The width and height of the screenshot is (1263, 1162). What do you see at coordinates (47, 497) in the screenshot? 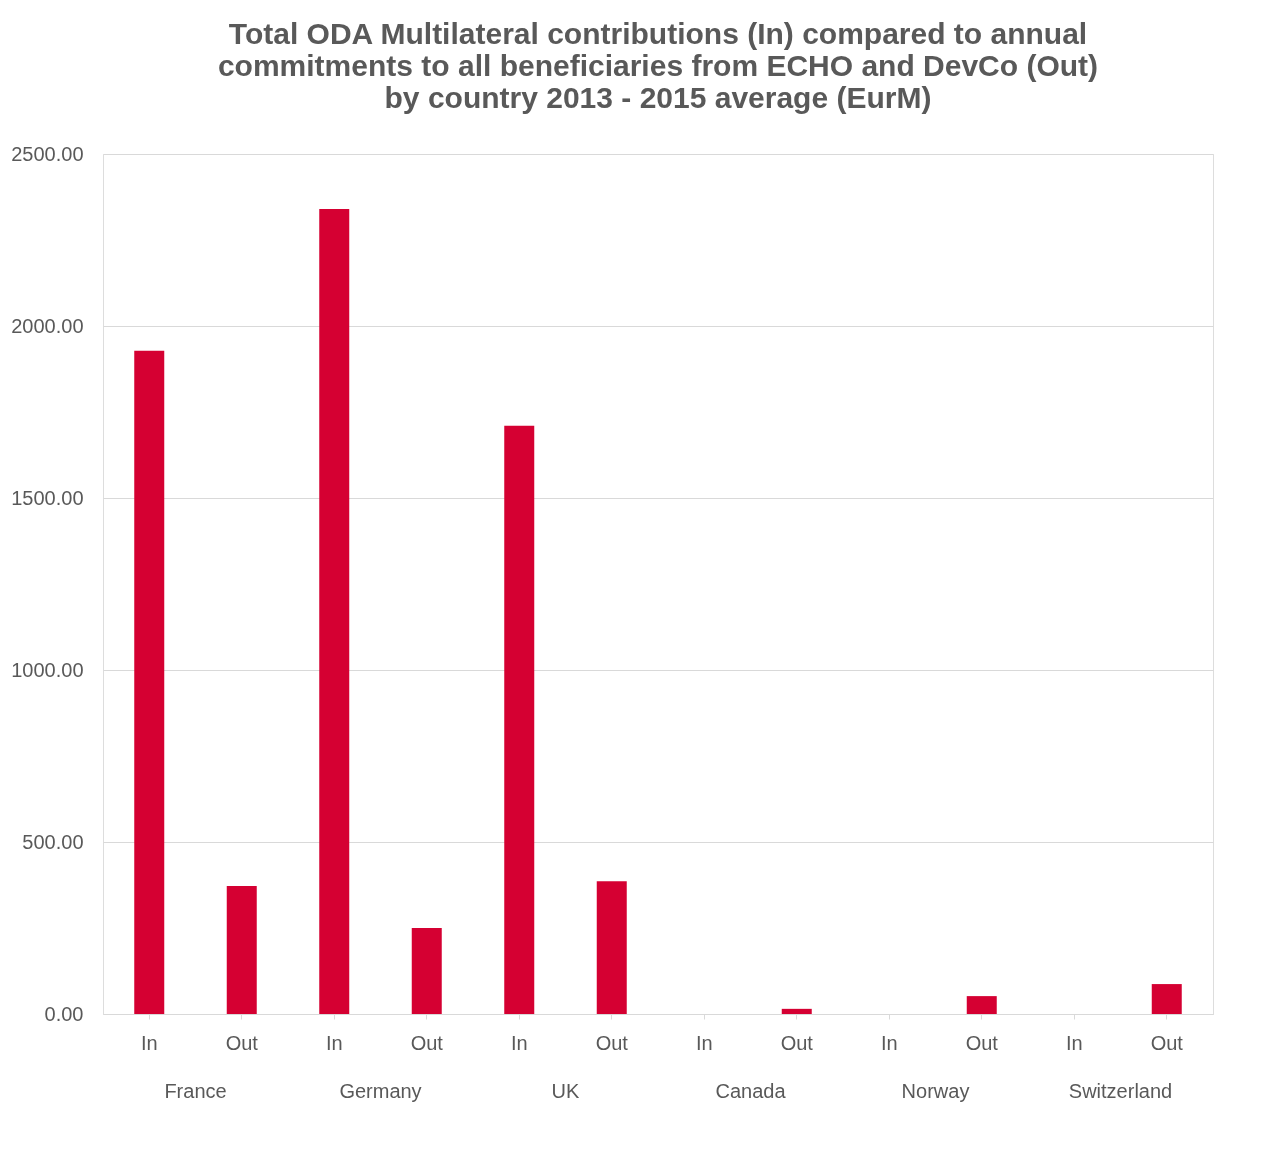
I see `y-tick-label: 1500.00` at bounding box center [47, 497].